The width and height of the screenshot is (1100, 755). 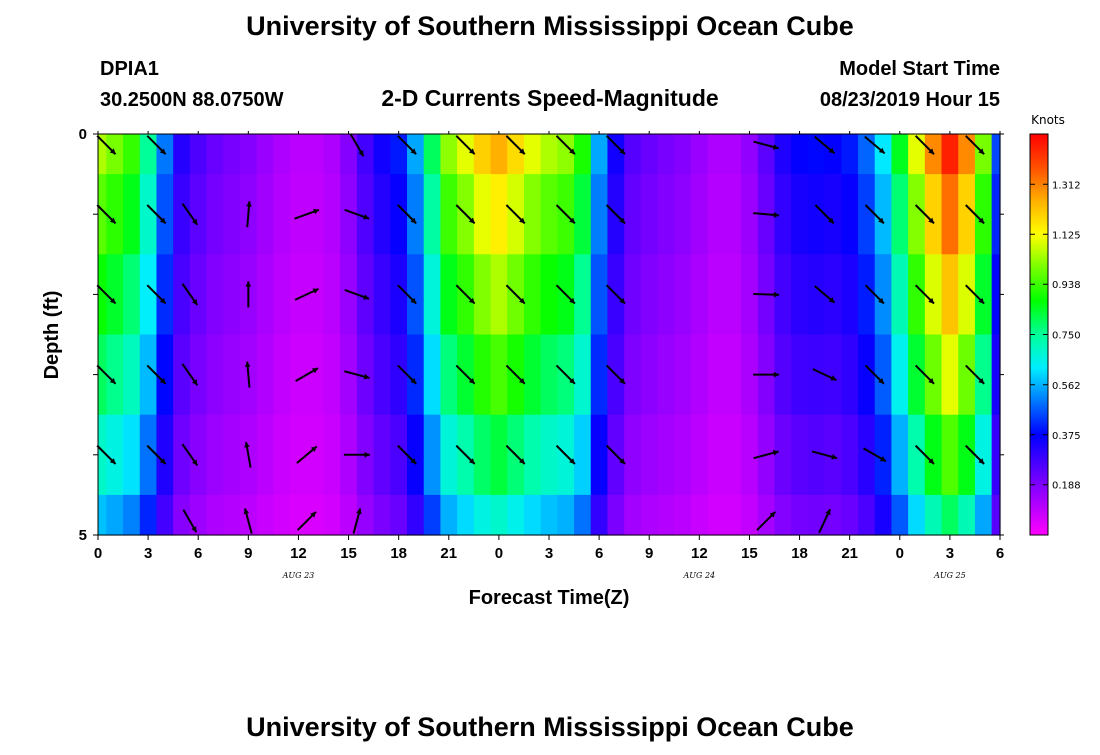 What do you see at coordinates (599, 553) in the screenshot?
I see `x-tick-label: 6` at bounding box center [599, 553].